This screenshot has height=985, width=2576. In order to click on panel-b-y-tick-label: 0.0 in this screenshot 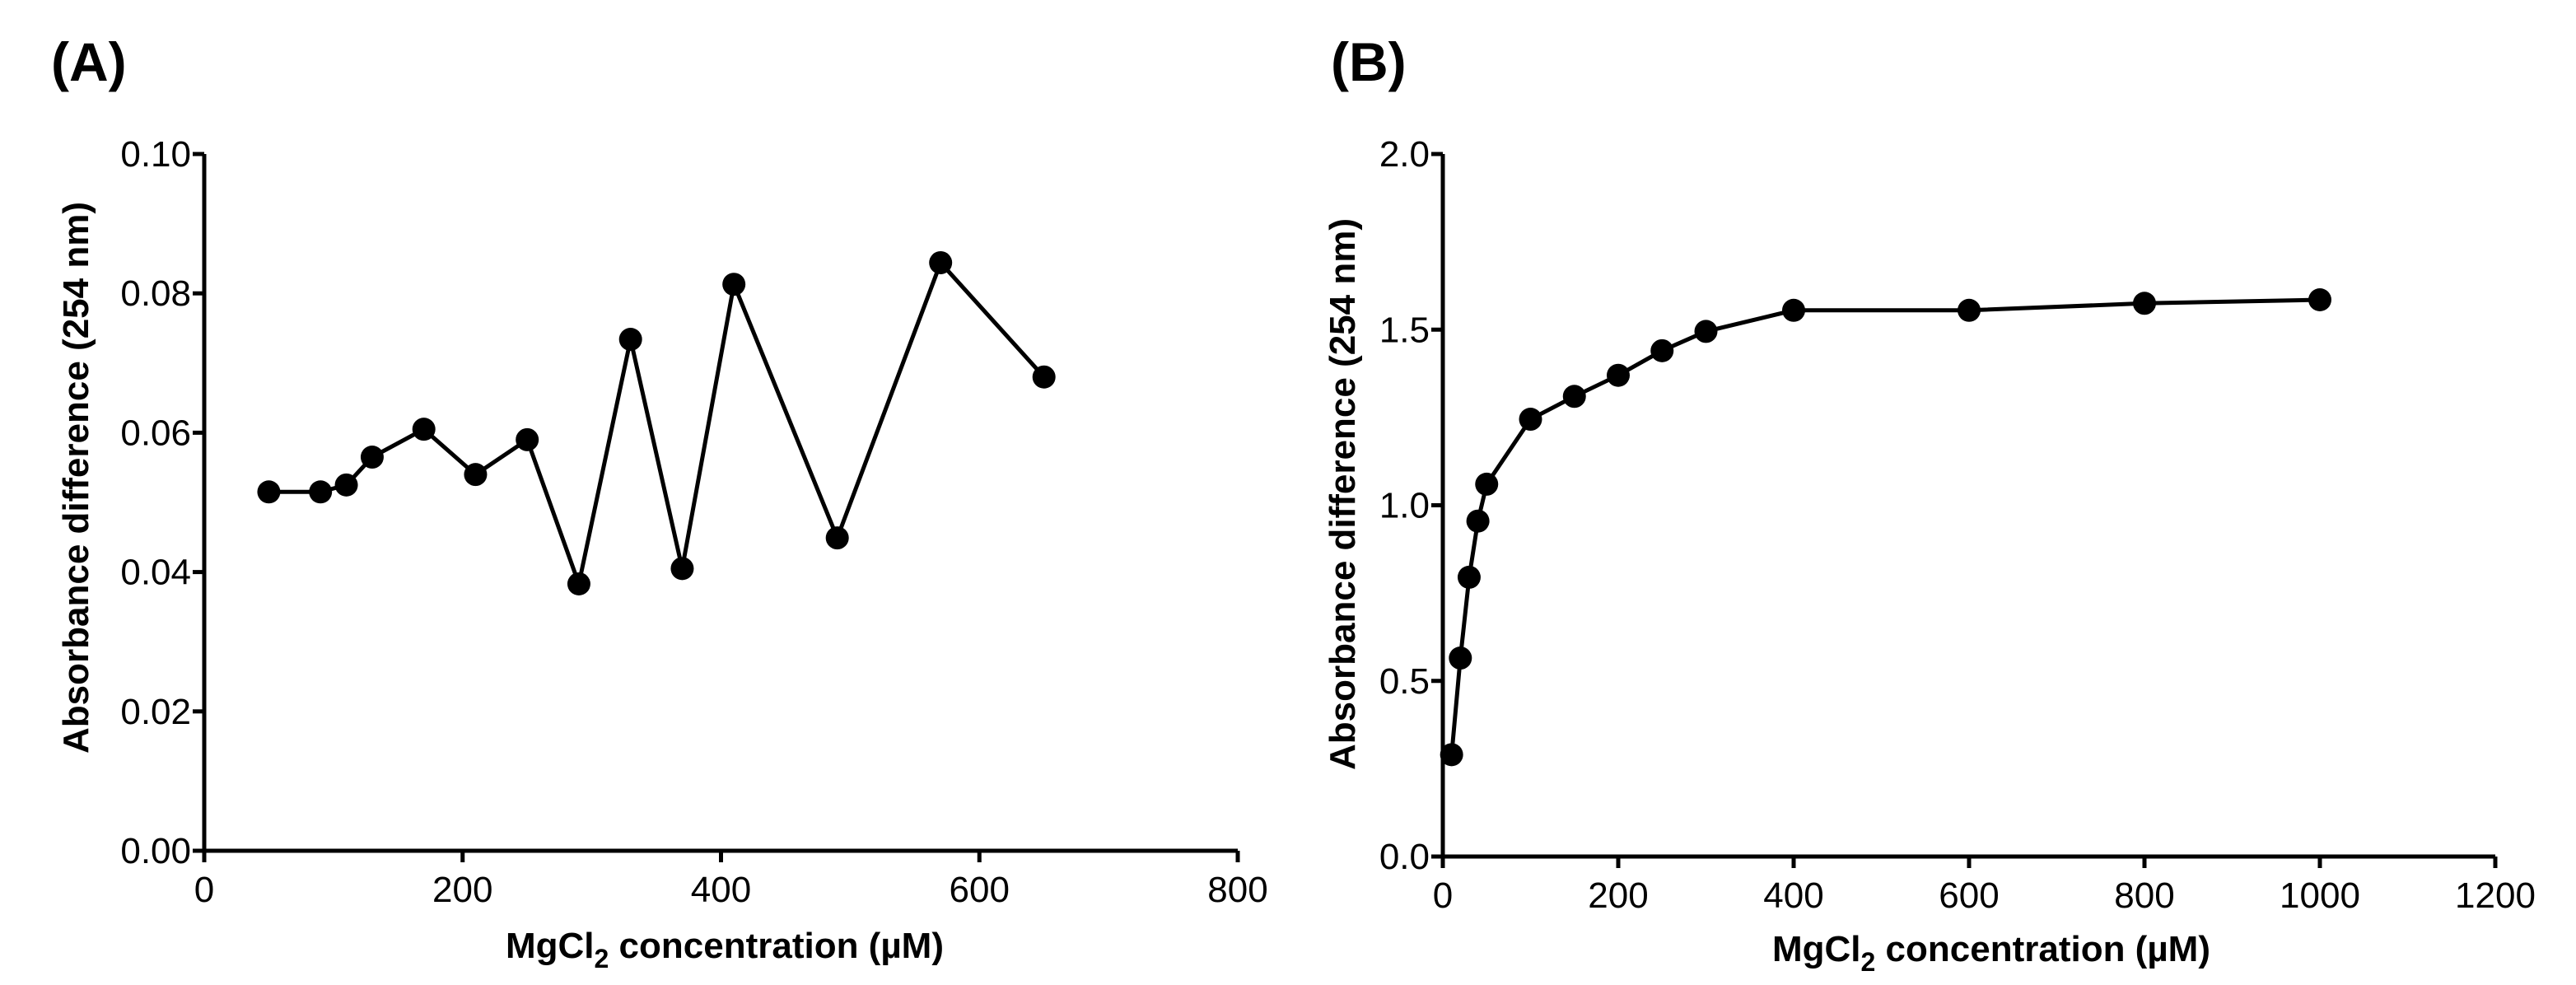, I will do `click(1404, 857)`.